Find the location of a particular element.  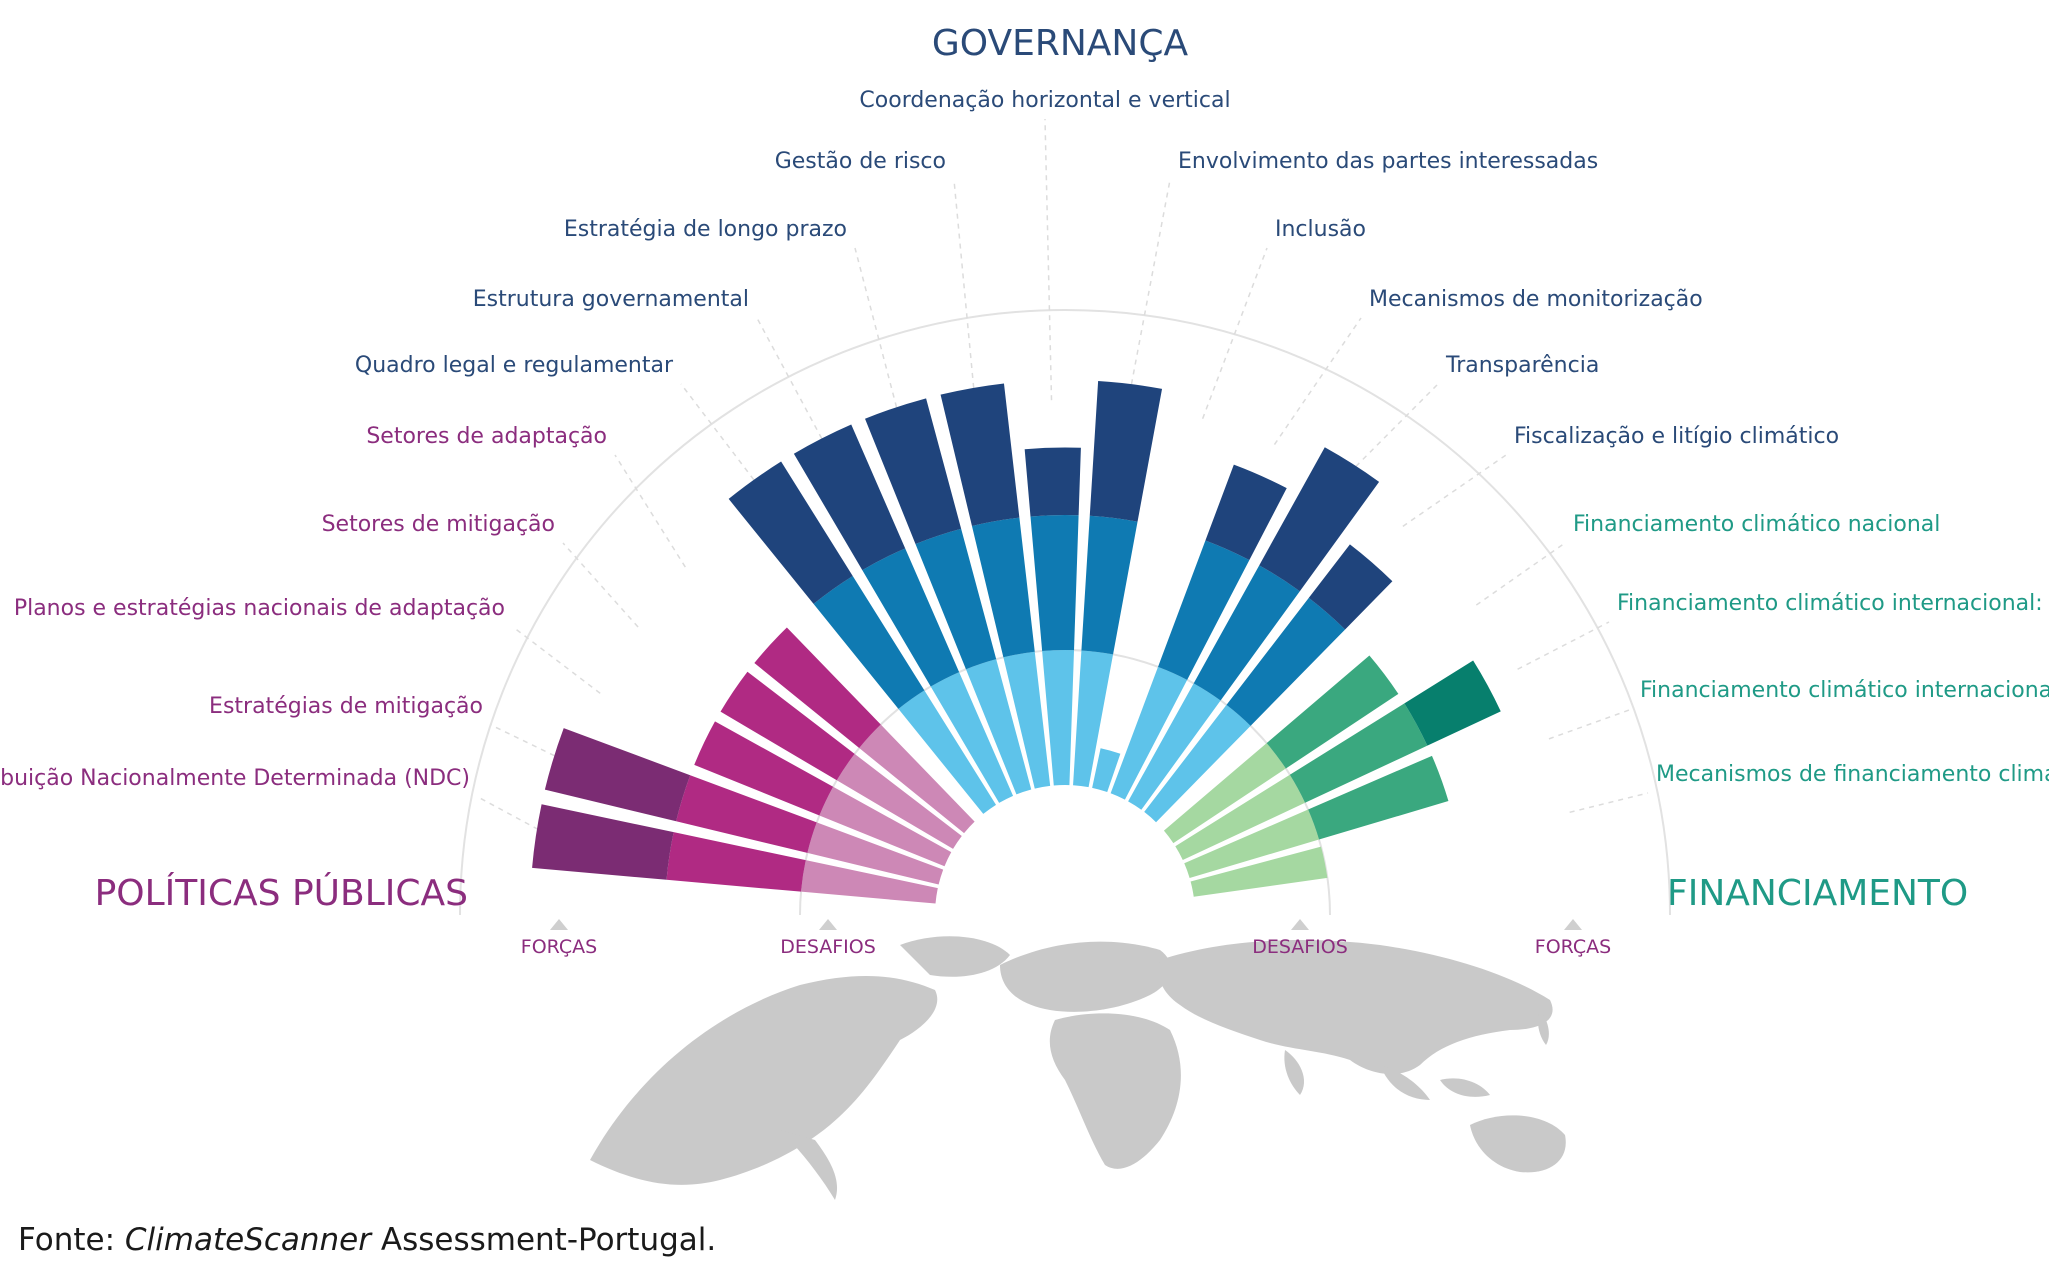

bar-label-inclusao: Inclusão is located at coordinates (1320, 229).